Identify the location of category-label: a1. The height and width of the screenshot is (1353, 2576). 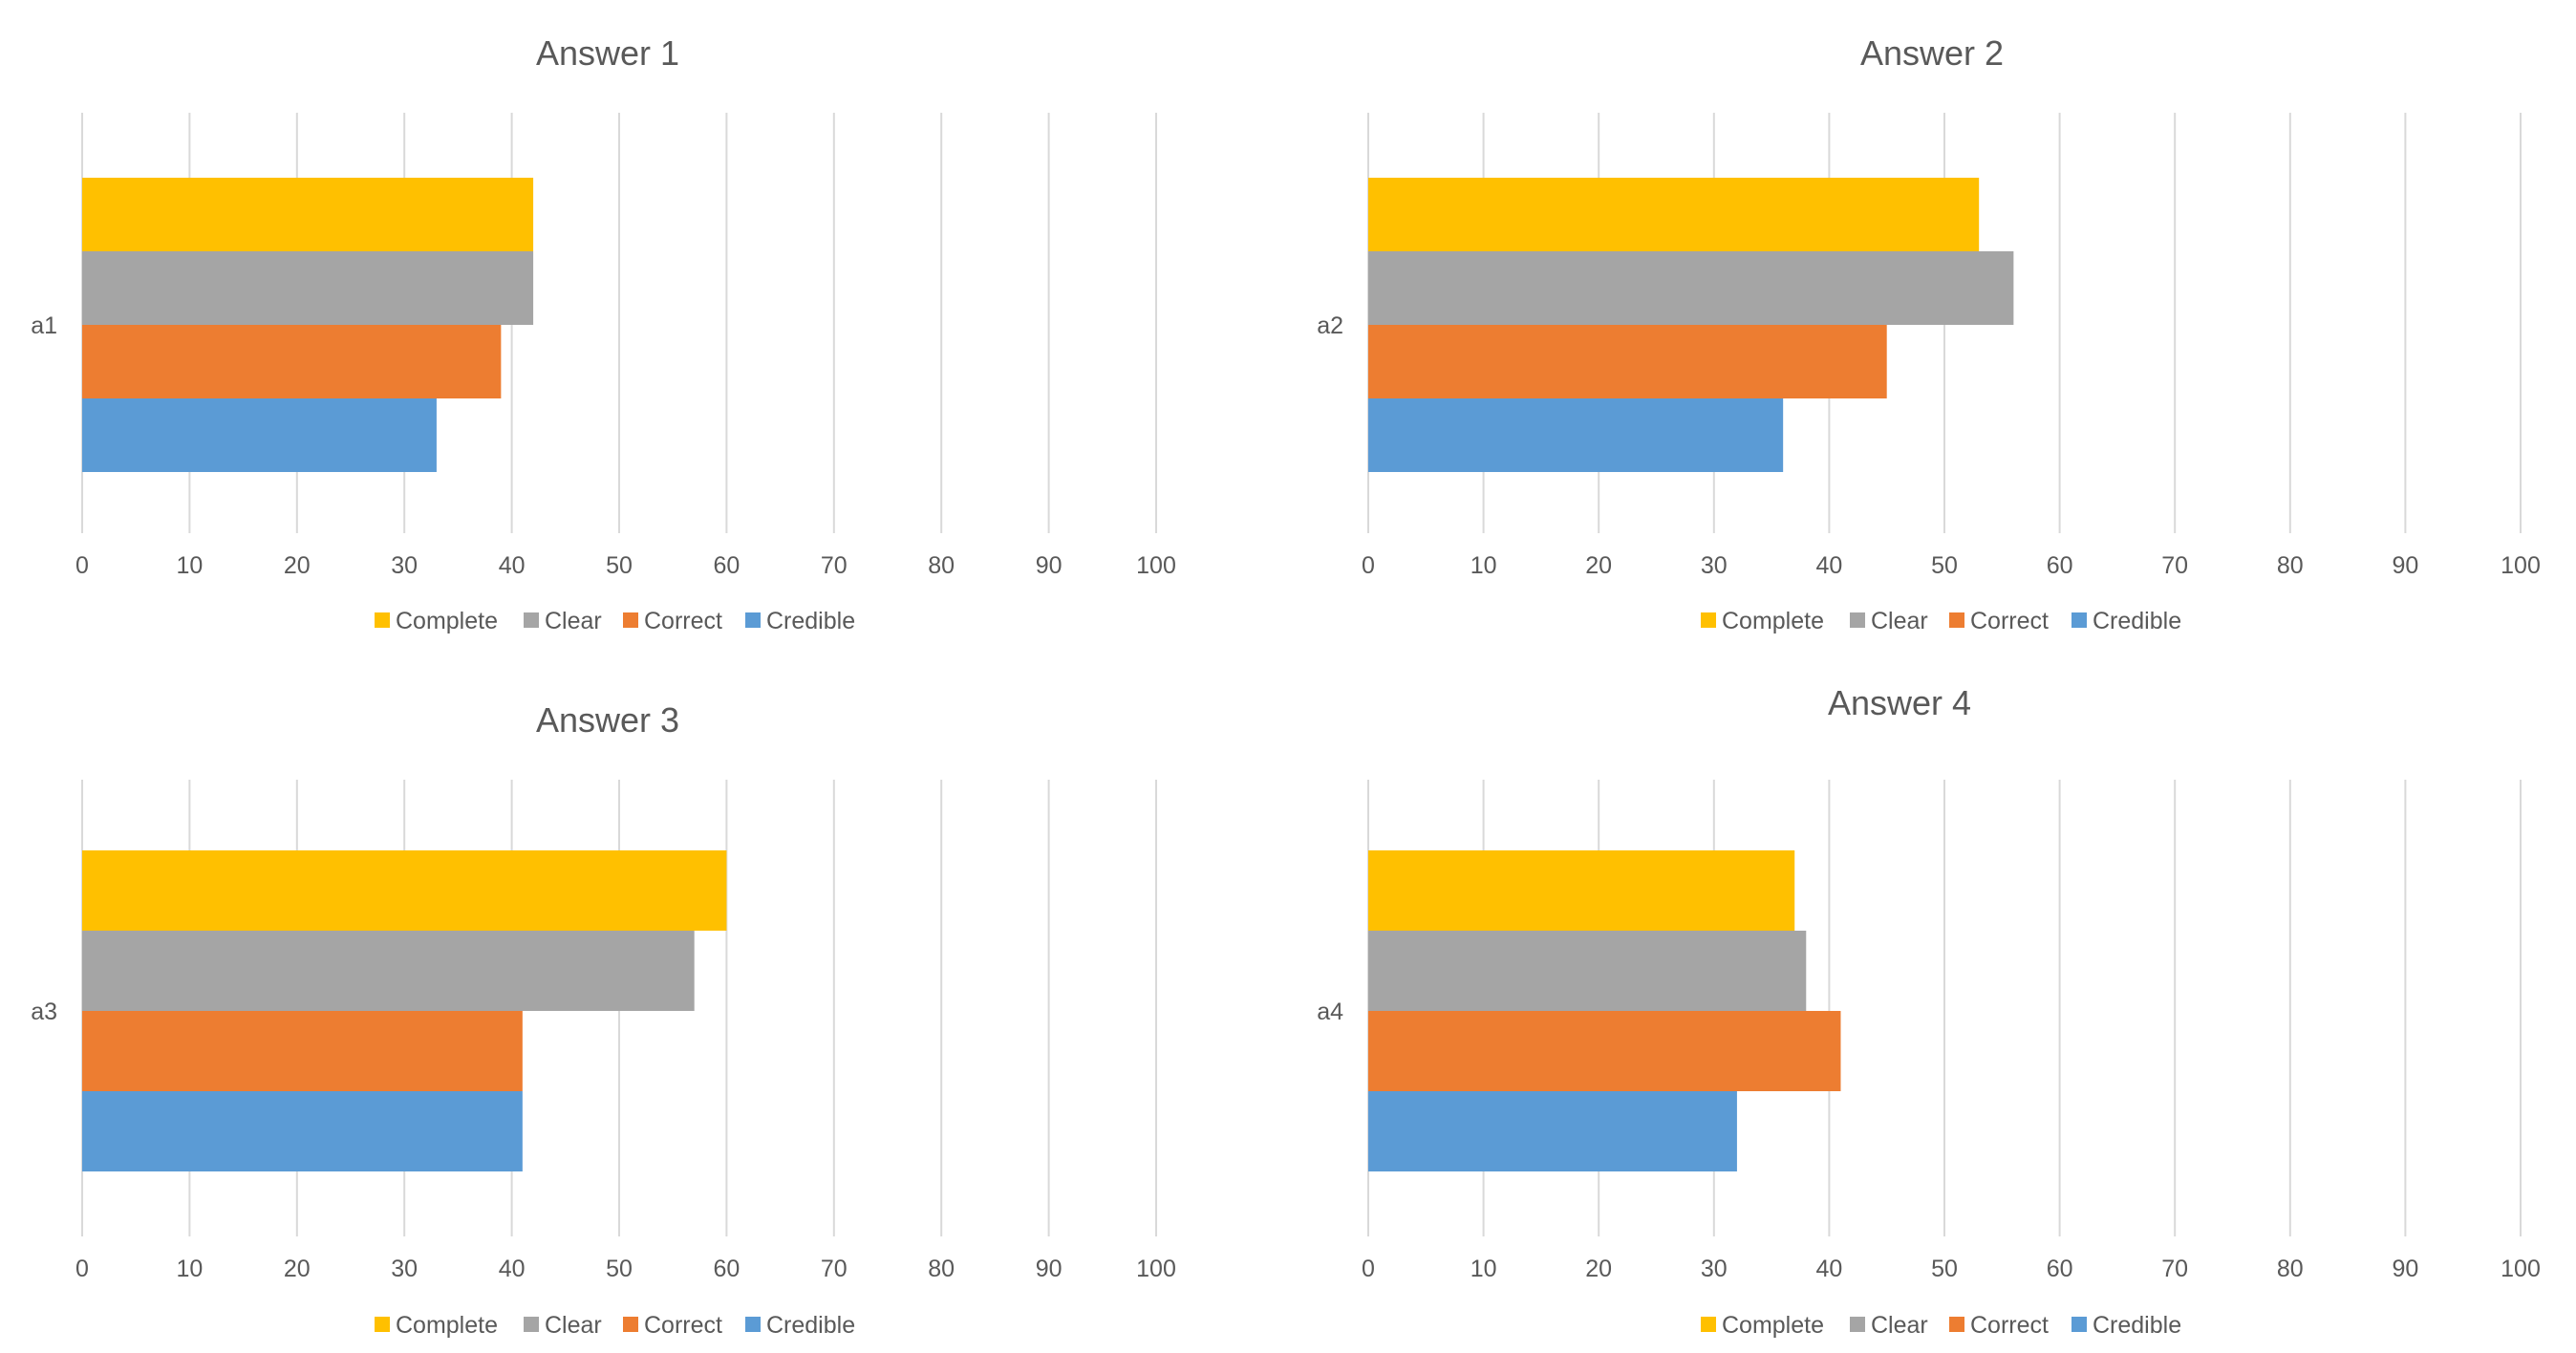
(44, 326).